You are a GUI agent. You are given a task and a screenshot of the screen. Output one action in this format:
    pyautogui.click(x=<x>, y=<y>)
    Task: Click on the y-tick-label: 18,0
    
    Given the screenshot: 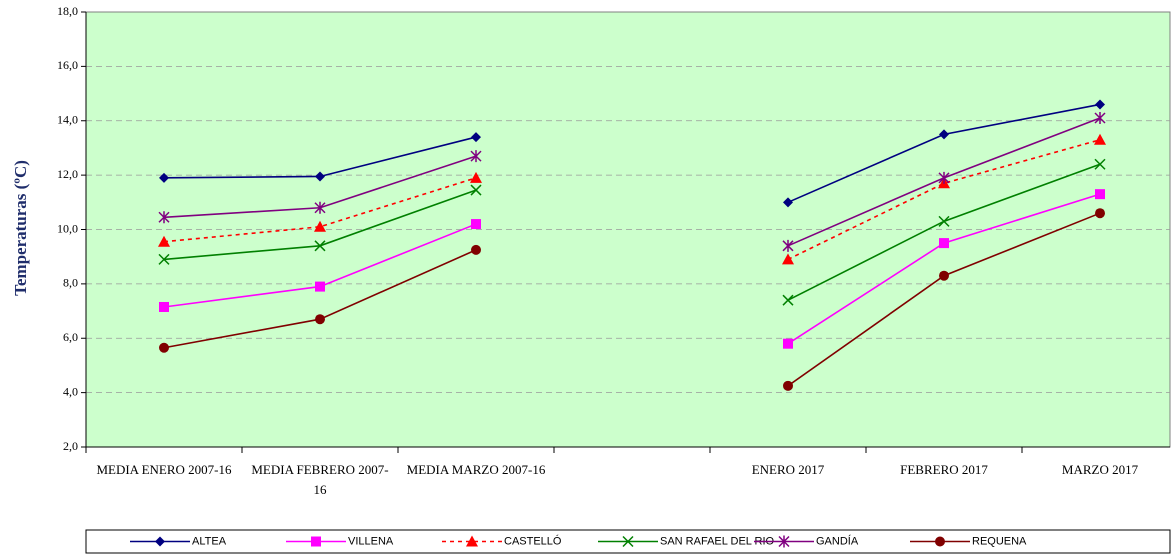 What is the action you would take?
    pyautogui.click(x=67, y=11)
    